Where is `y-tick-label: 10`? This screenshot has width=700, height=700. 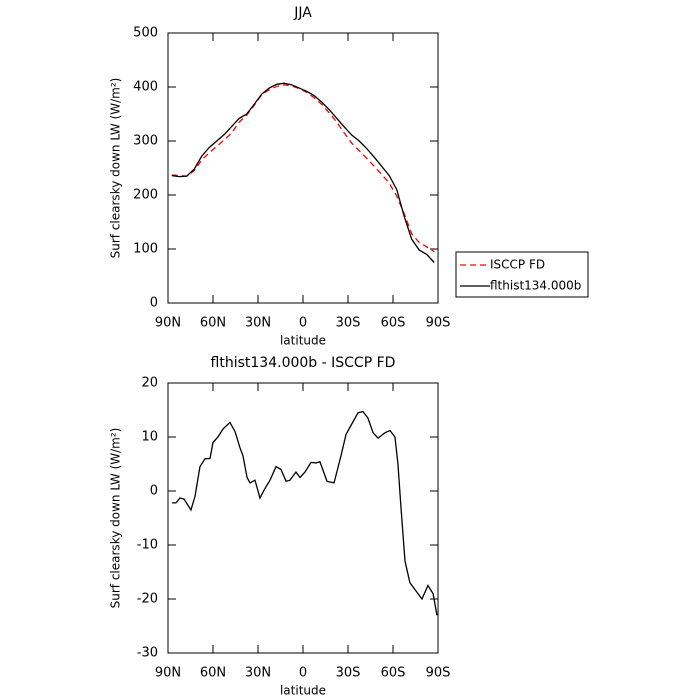
y-tick-label: 10 is located at coordinates (149, 437).